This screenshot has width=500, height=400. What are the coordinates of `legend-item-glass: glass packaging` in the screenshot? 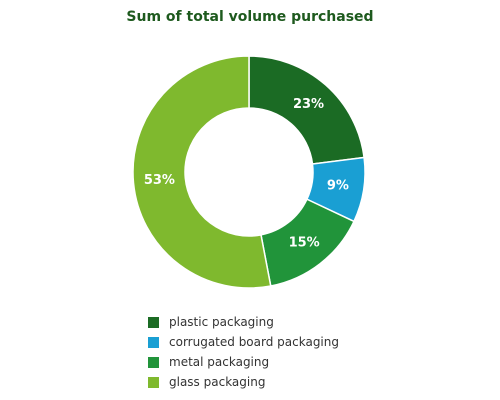 It's located at (243, 382).